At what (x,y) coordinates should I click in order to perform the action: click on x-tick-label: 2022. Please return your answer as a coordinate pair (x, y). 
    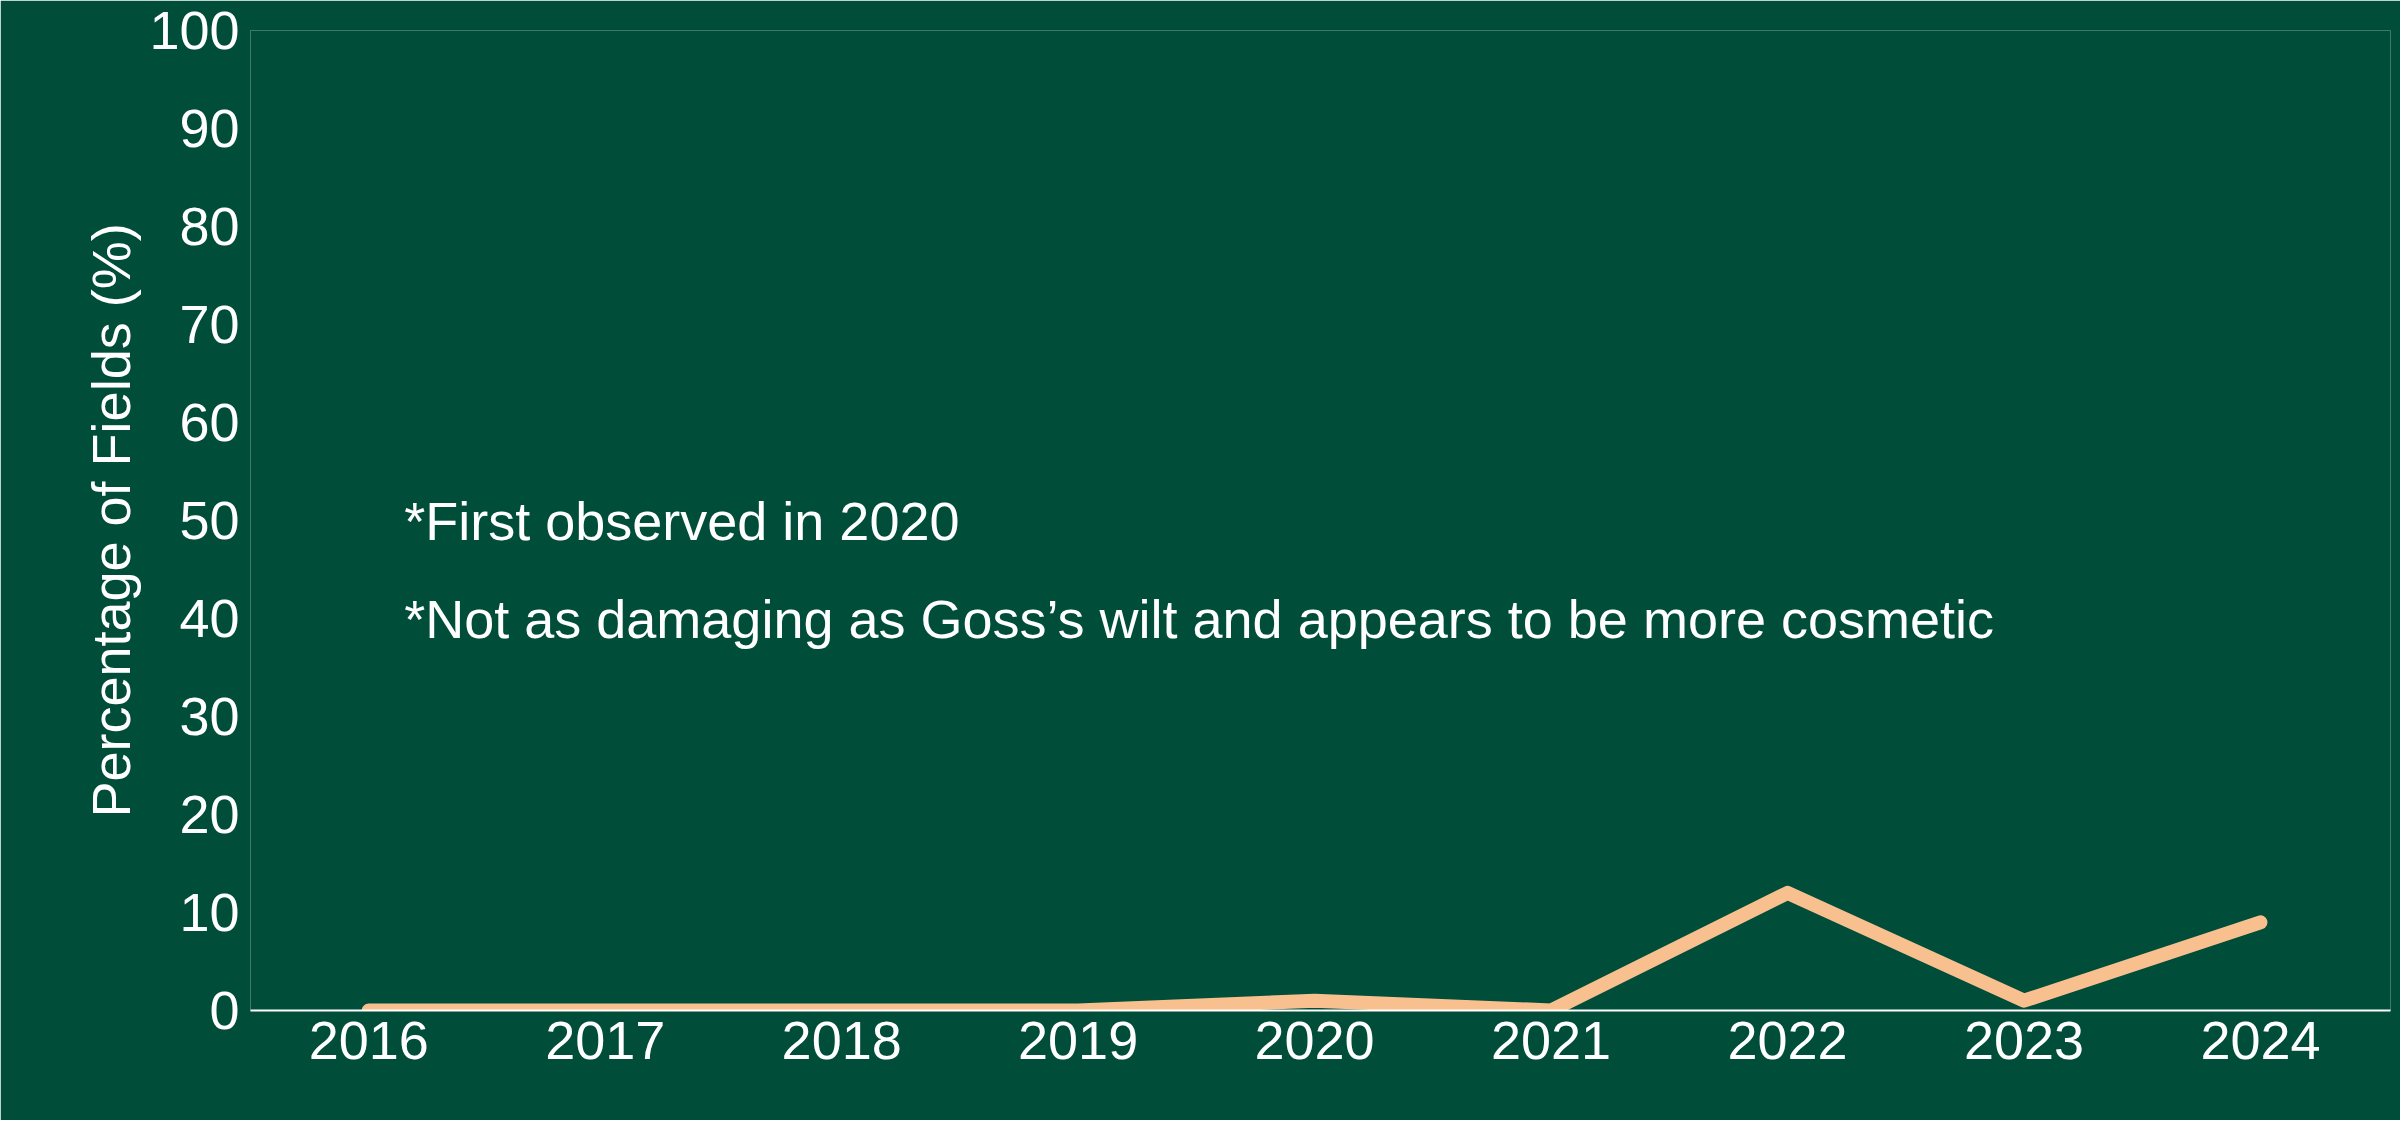
    Looking at the image, I should click on (1787, 1039).